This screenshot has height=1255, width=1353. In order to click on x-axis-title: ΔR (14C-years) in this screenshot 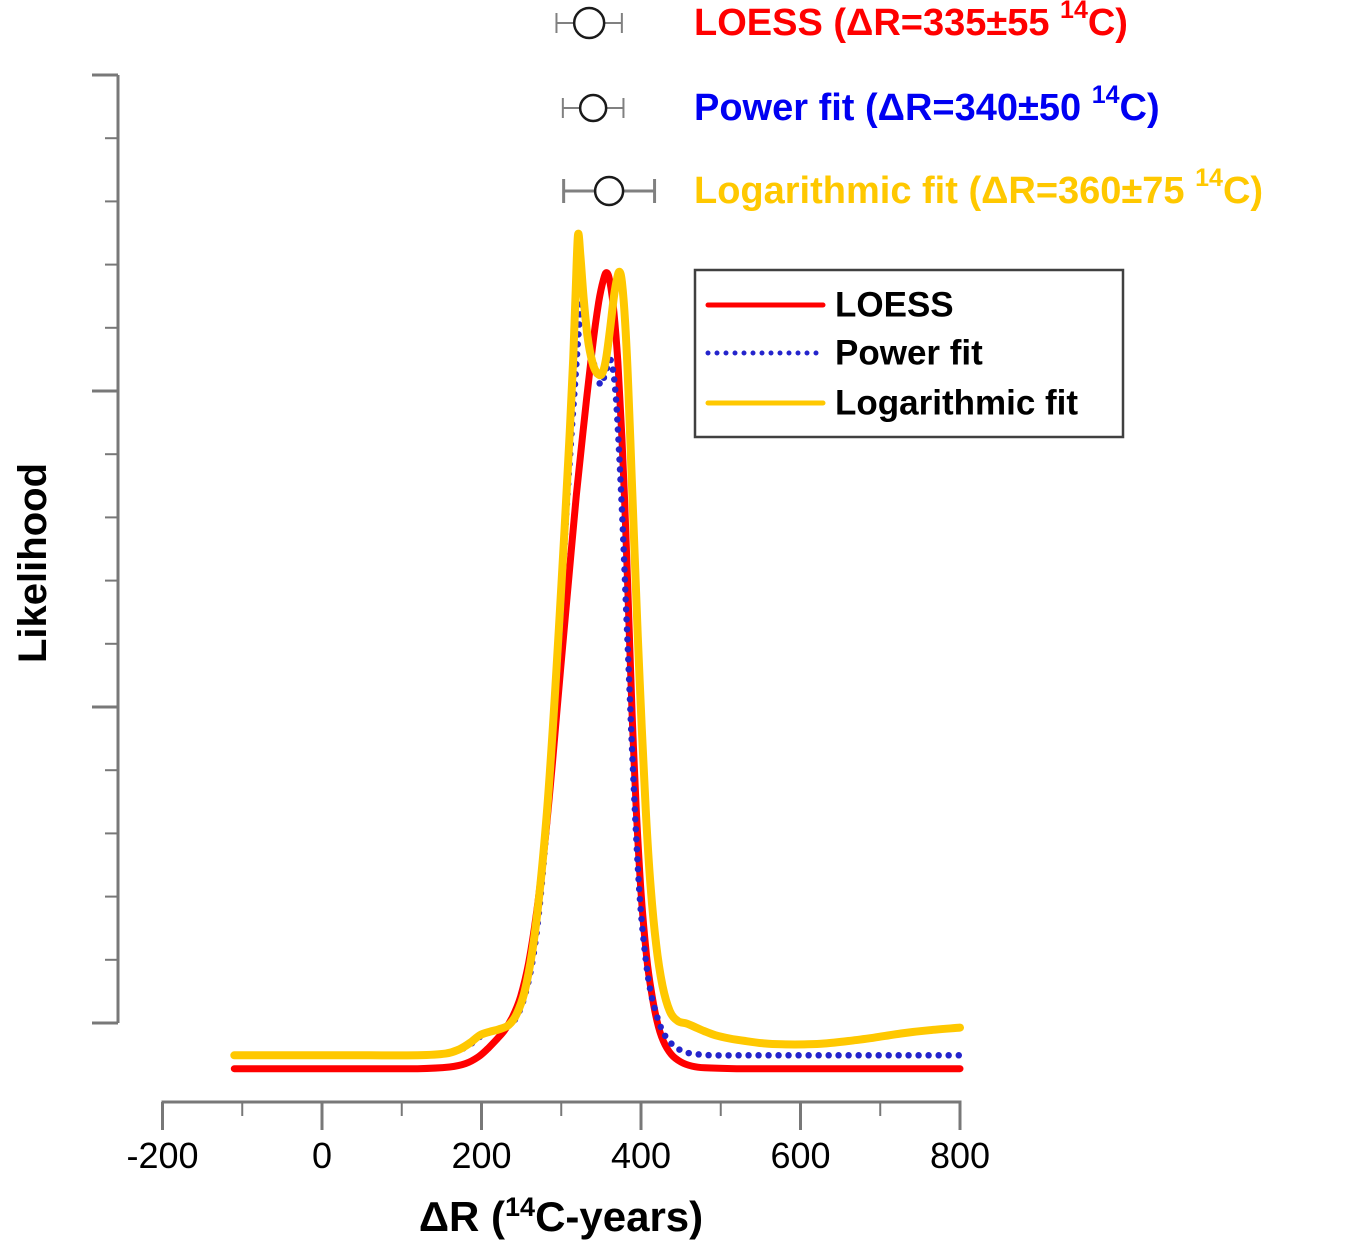, I will do `click(561, 1216)`.